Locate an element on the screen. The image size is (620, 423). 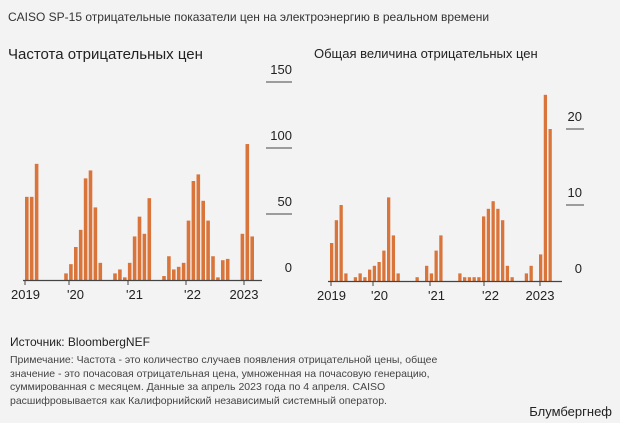
y-tick-label: 100 is located at coordinates (281, 135).